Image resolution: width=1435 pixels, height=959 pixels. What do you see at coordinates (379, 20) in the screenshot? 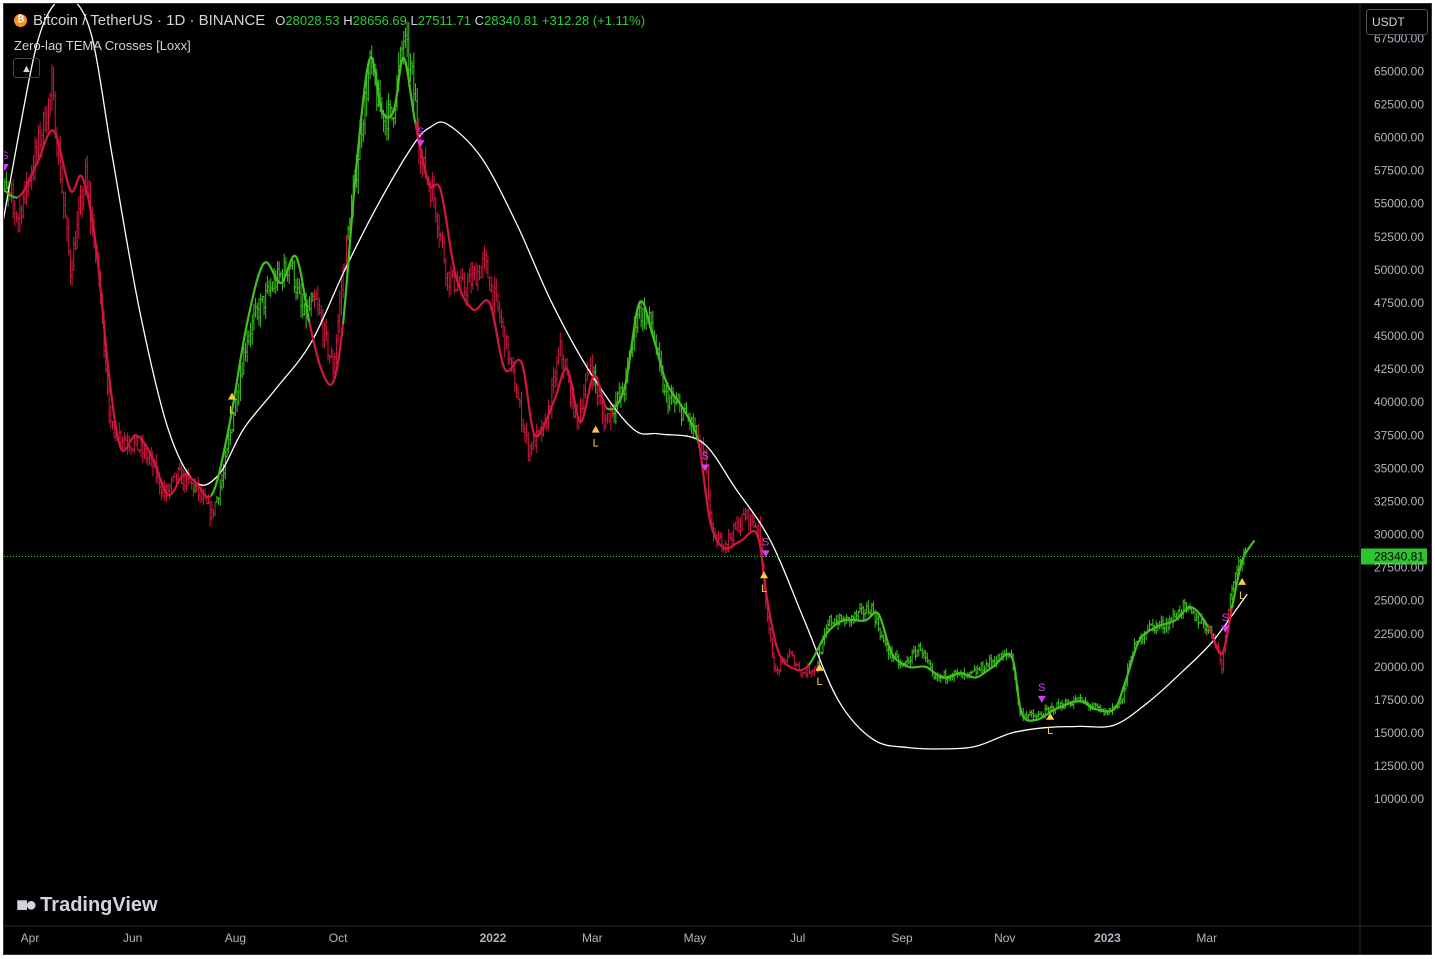
I see `high-value: 28656.69` at bounding box center [379, 20].